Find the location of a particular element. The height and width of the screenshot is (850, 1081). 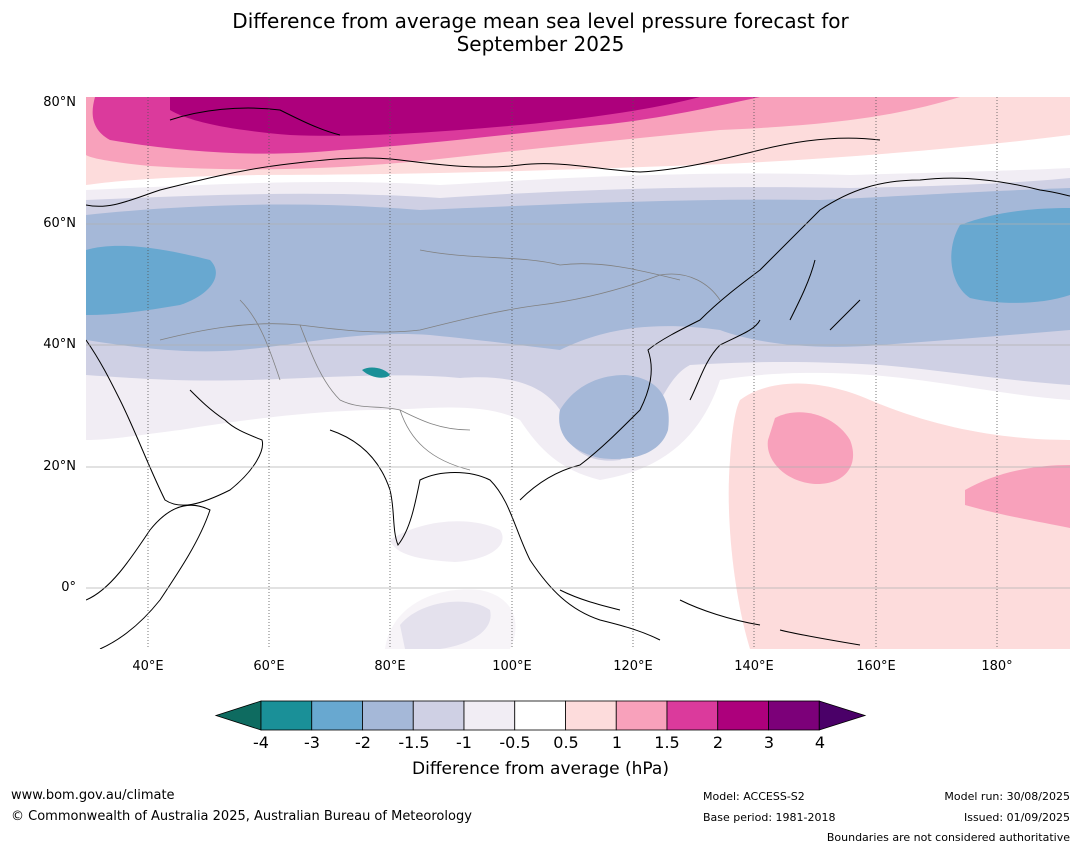

colorbar-tick: -1.5 is located at coordinates (414, 742).